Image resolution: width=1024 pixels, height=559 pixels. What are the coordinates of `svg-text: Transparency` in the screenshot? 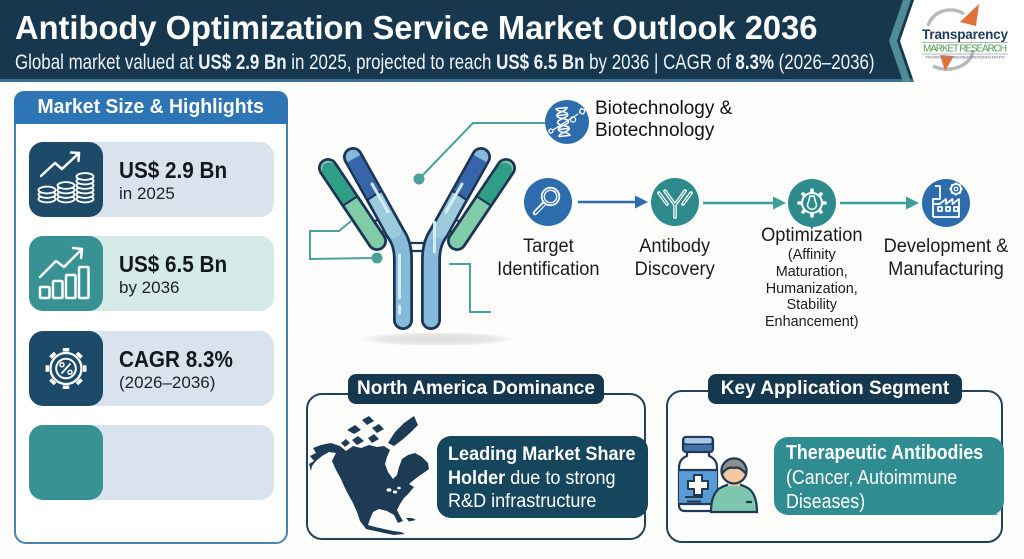 It's located at (965, 34).